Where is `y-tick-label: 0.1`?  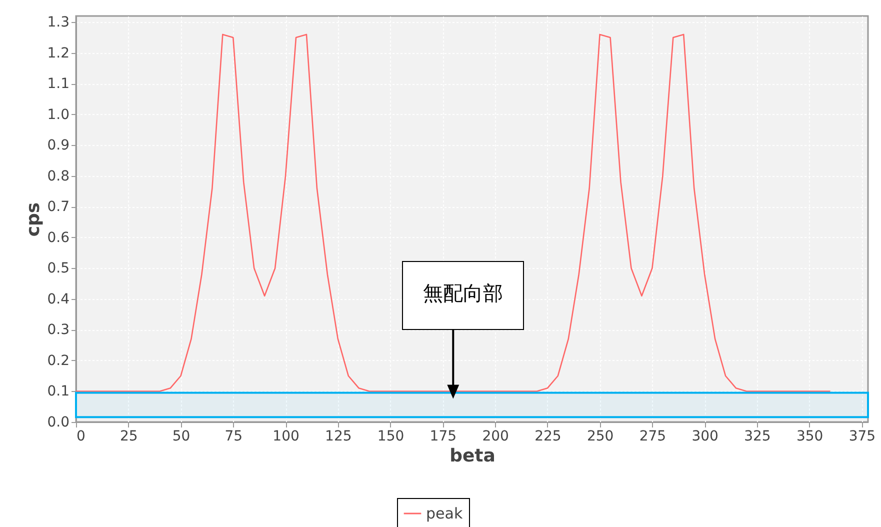
y-tick-label: 0.1 is located at coordinates (58, 392).